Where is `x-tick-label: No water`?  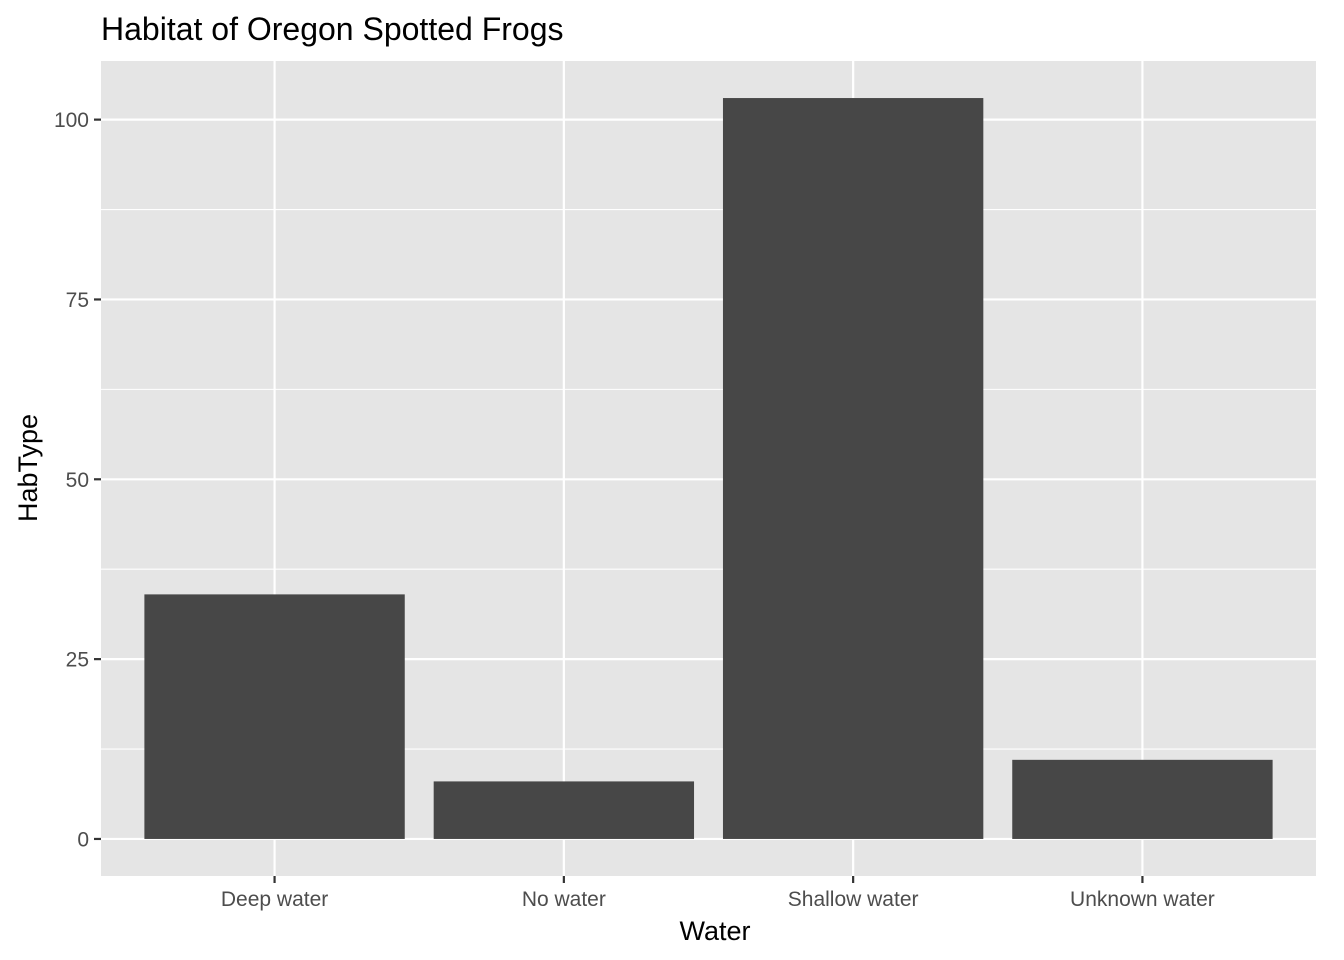
x-tick-label: No water is located at coordinates (564, 899).